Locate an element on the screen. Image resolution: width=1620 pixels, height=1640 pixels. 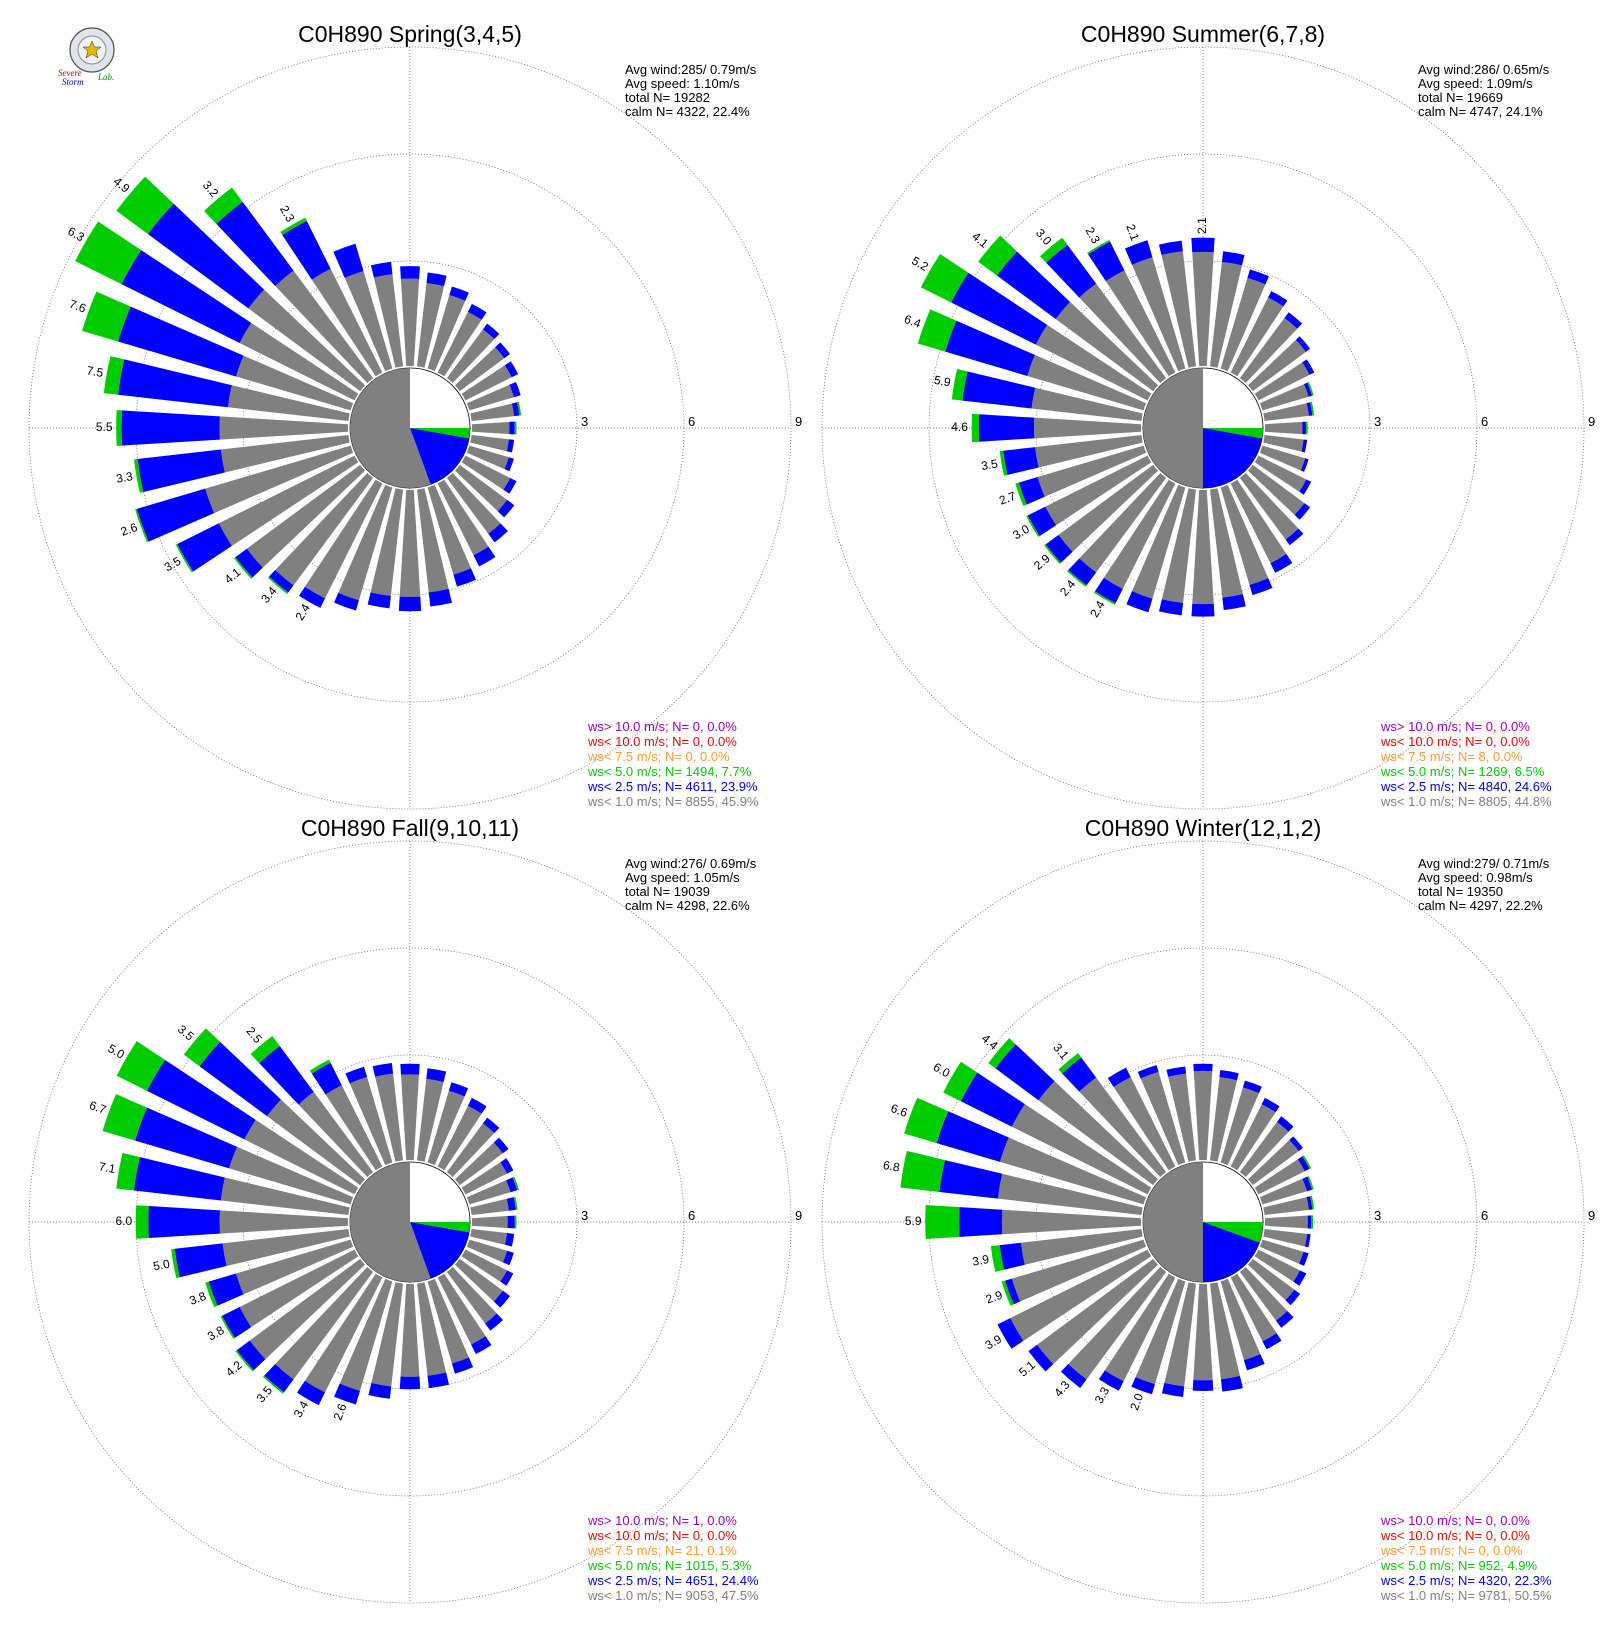
stat-line: total N= 19282 is located at coordinates (667, 97).